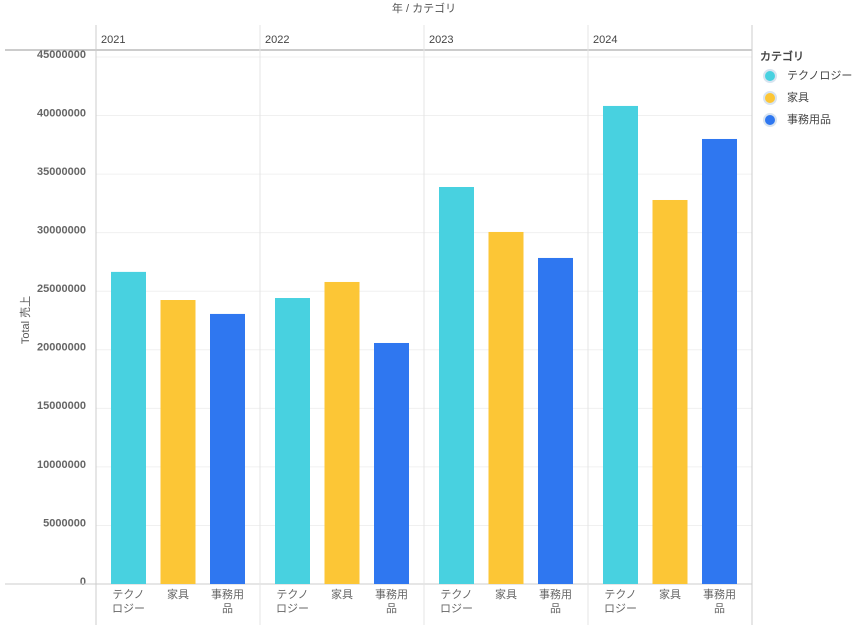 This screenshot has height=625, width=859. What do you see at coordinates (441, 40) in the screenshot?
I see `facet-label: 2023` at bounding box center [441, 40].